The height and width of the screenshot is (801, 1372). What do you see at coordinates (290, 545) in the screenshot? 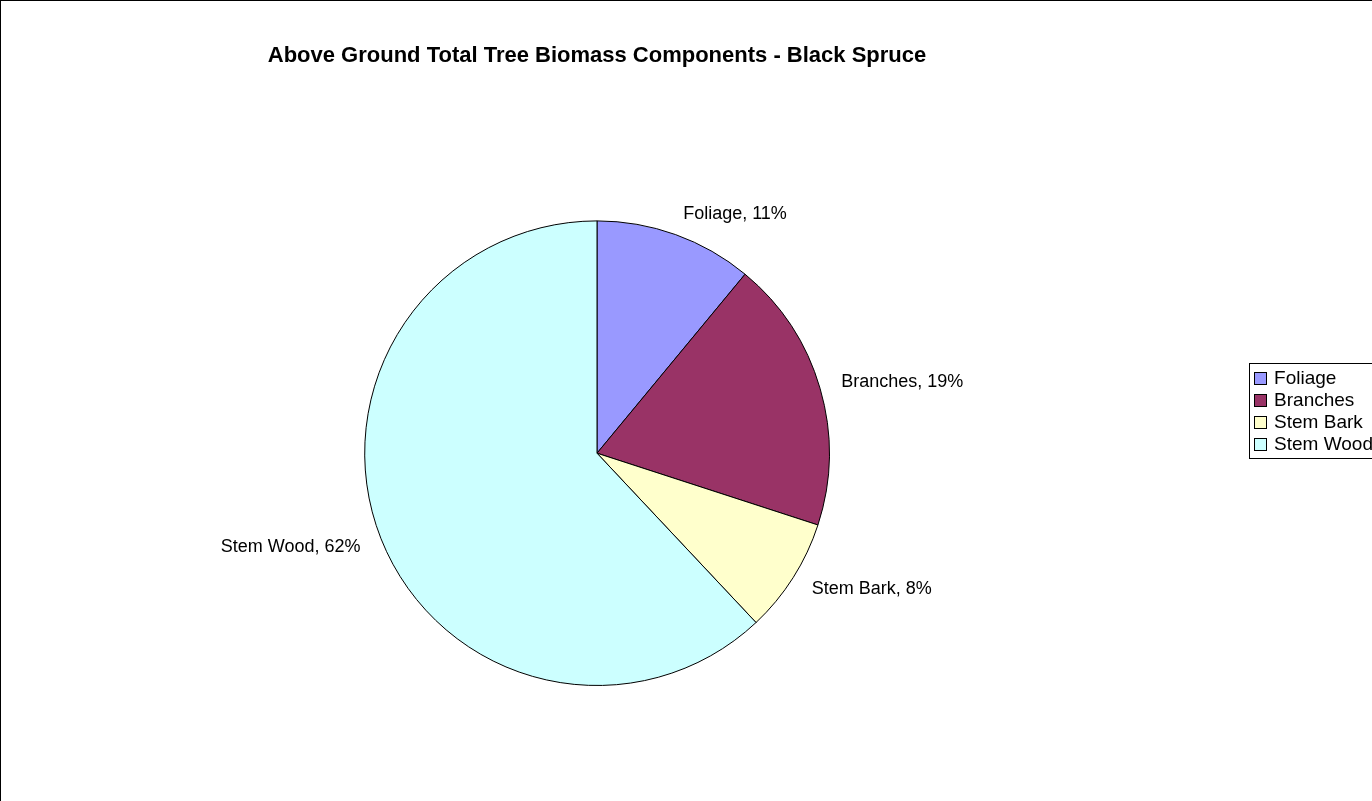
I see `data-label: Stem Wood, 62%` at bounding box center [290, 545].